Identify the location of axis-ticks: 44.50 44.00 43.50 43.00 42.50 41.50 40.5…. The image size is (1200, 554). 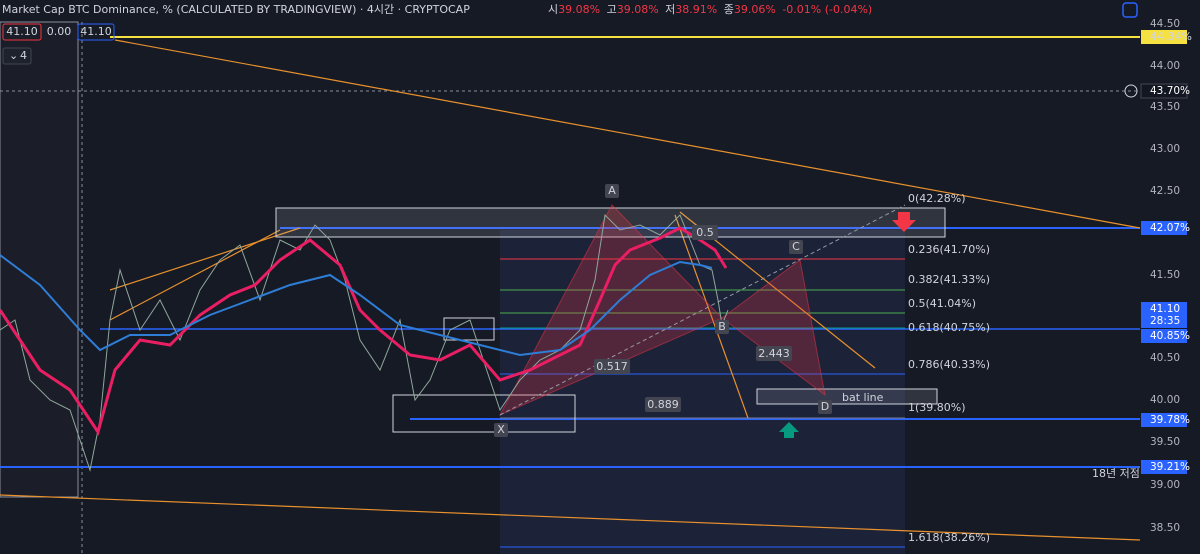
(1165, 276).